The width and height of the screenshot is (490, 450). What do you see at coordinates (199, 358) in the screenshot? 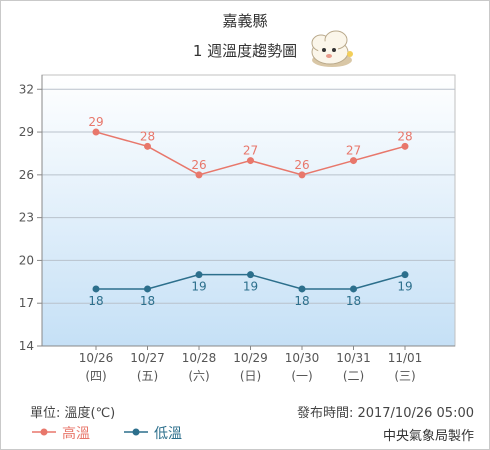
I see `x-tick-label: 10/28` at bounding box center [199, 358].